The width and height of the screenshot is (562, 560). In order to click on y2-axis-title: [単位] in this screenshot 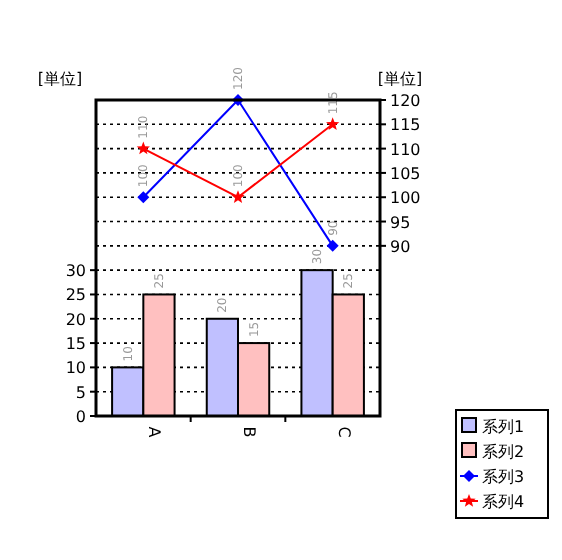, I will do `click(400, 79)`.